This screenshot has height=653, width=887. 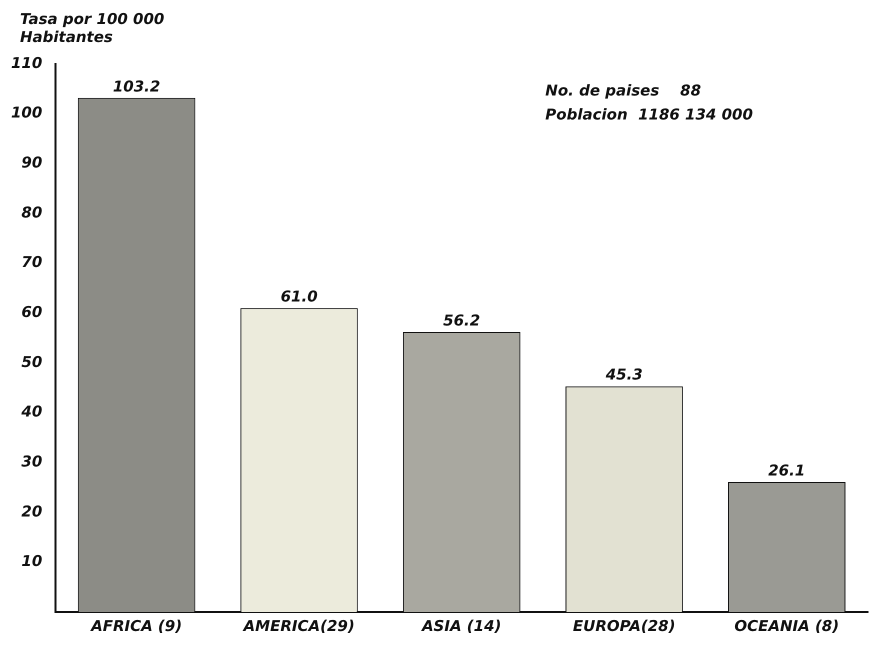 What do you see at coordinates (299, 297) in the screenshot?
I see `data-label: 61.0` at bounding box center [299, 297].